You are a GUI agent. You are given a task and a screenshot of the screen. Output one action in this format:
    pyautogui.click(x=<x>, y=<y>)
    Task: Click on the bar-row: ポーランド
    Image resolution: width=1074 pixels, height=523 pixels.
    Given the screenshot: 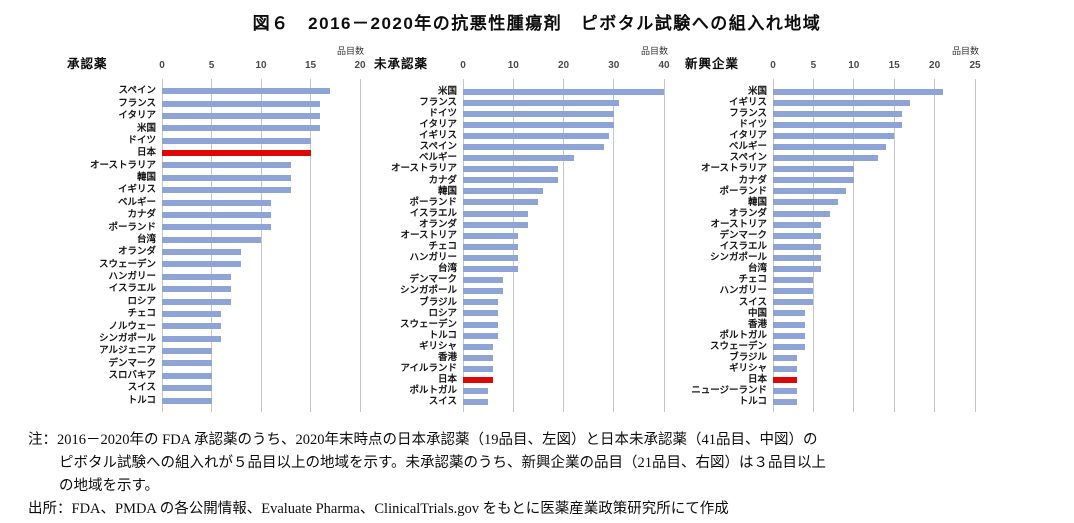 What is the action you would take?
    pyautogui.click(x=831, y=191)
    